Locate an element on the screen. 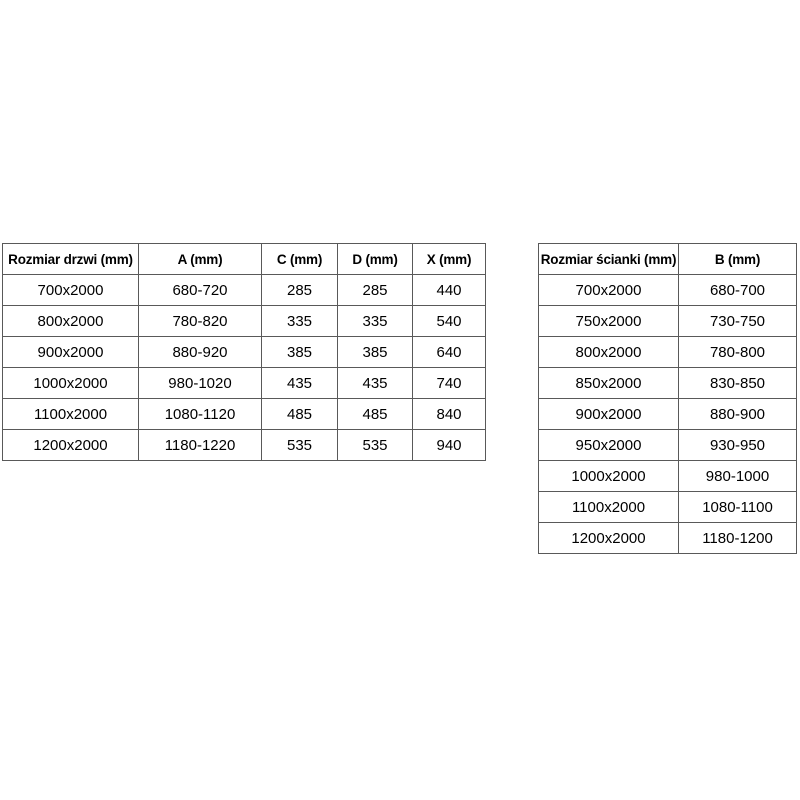 This screenshot has height=800, width=800. wall-table-header-size: Rozmiar ścianki (mm) is located at coordinates (608, 259).